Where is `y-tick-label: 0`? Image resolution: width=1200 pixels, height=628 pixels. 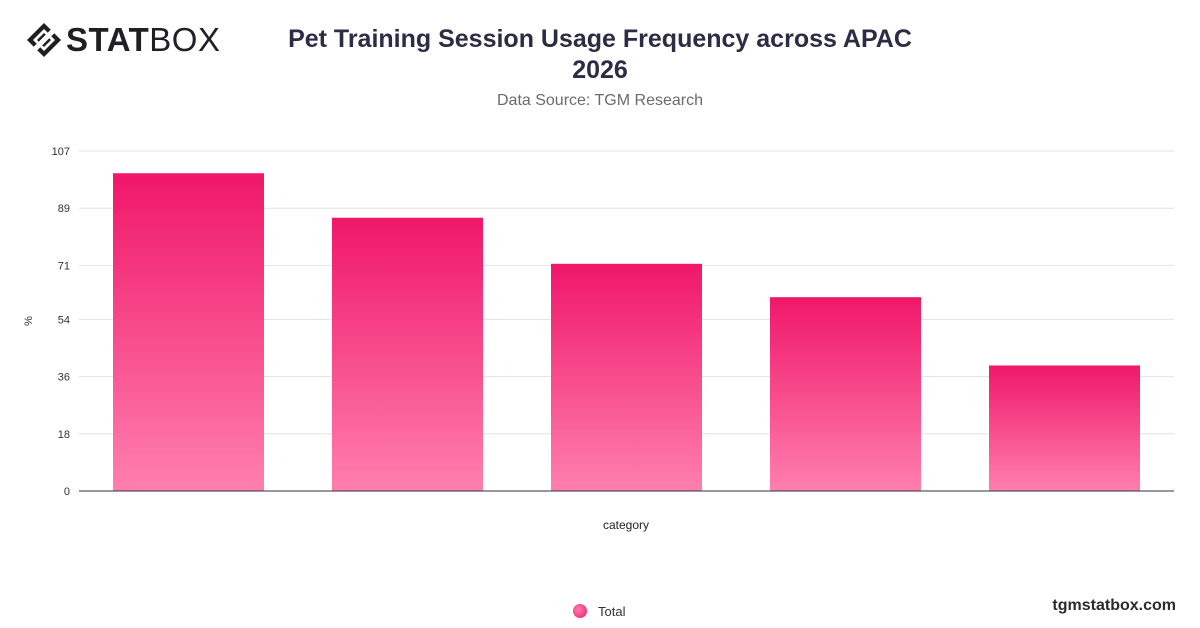
y-tick-label: 0 is located at coordinates (67, 492).